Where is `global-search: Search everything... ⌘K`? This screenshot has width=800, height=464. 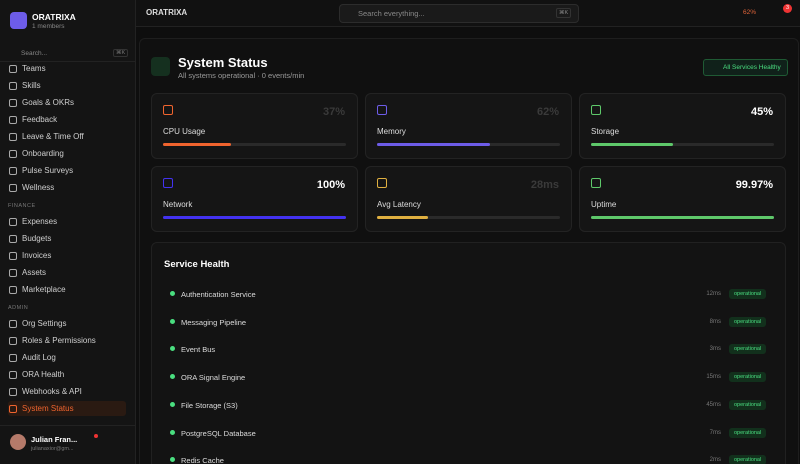 global-search: Search everything... ⌘K is located at coordinates (459, 13).